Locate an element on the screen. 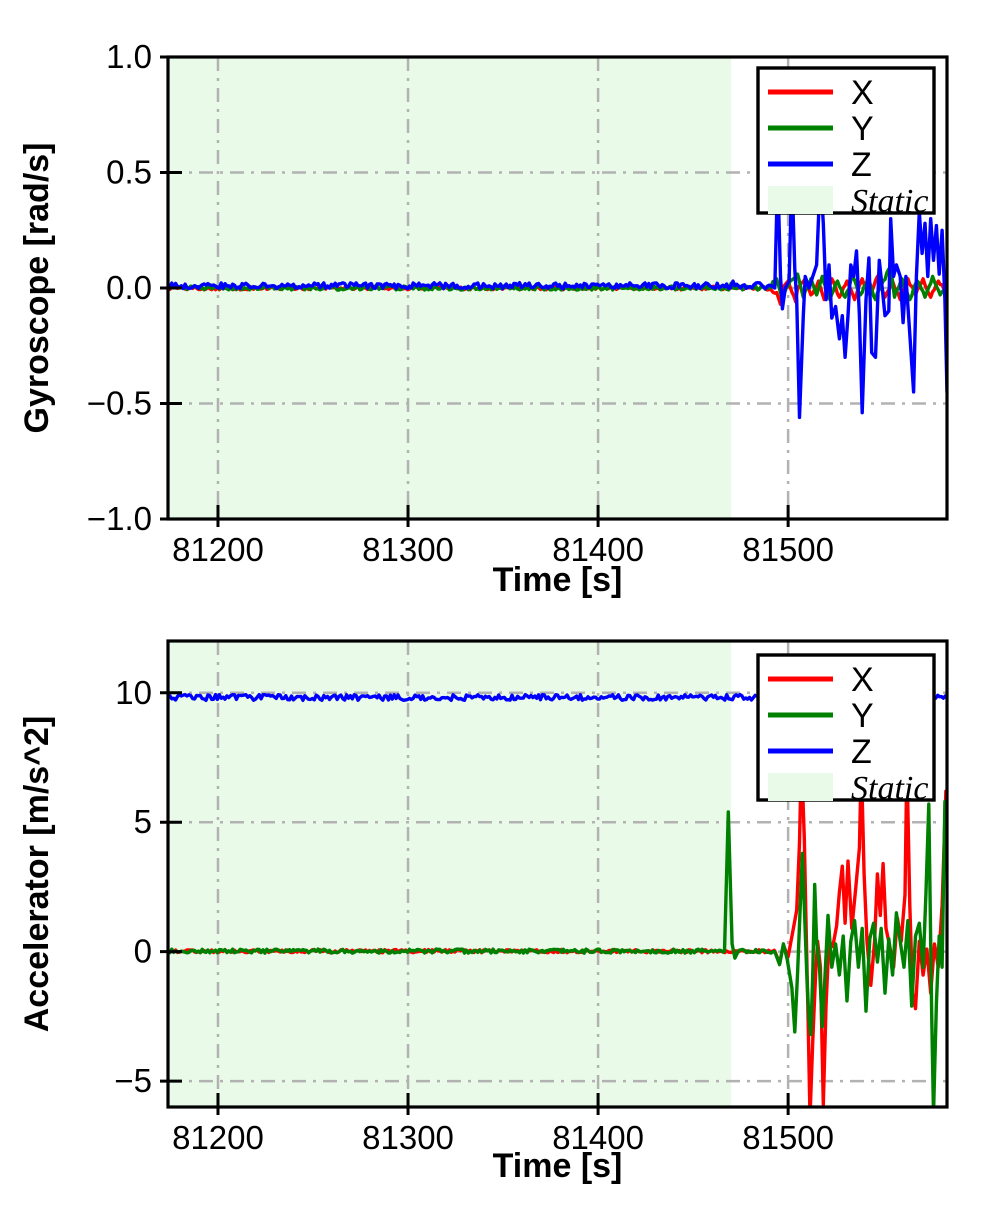 The image size is (992, 1228). y-tick-label: −0.5 is located at coordinates (119, 403).